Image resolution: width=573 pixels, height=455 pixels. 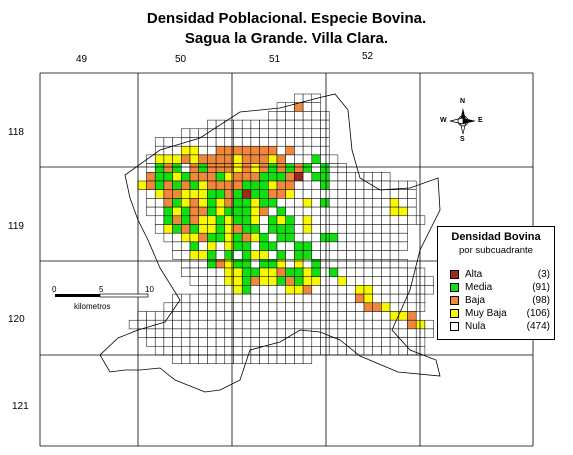 What do you see at coordinates (500, 301) in the screenshot?
I see `legend-item-baja: Baja (98)` at bounding box center [500, 301].